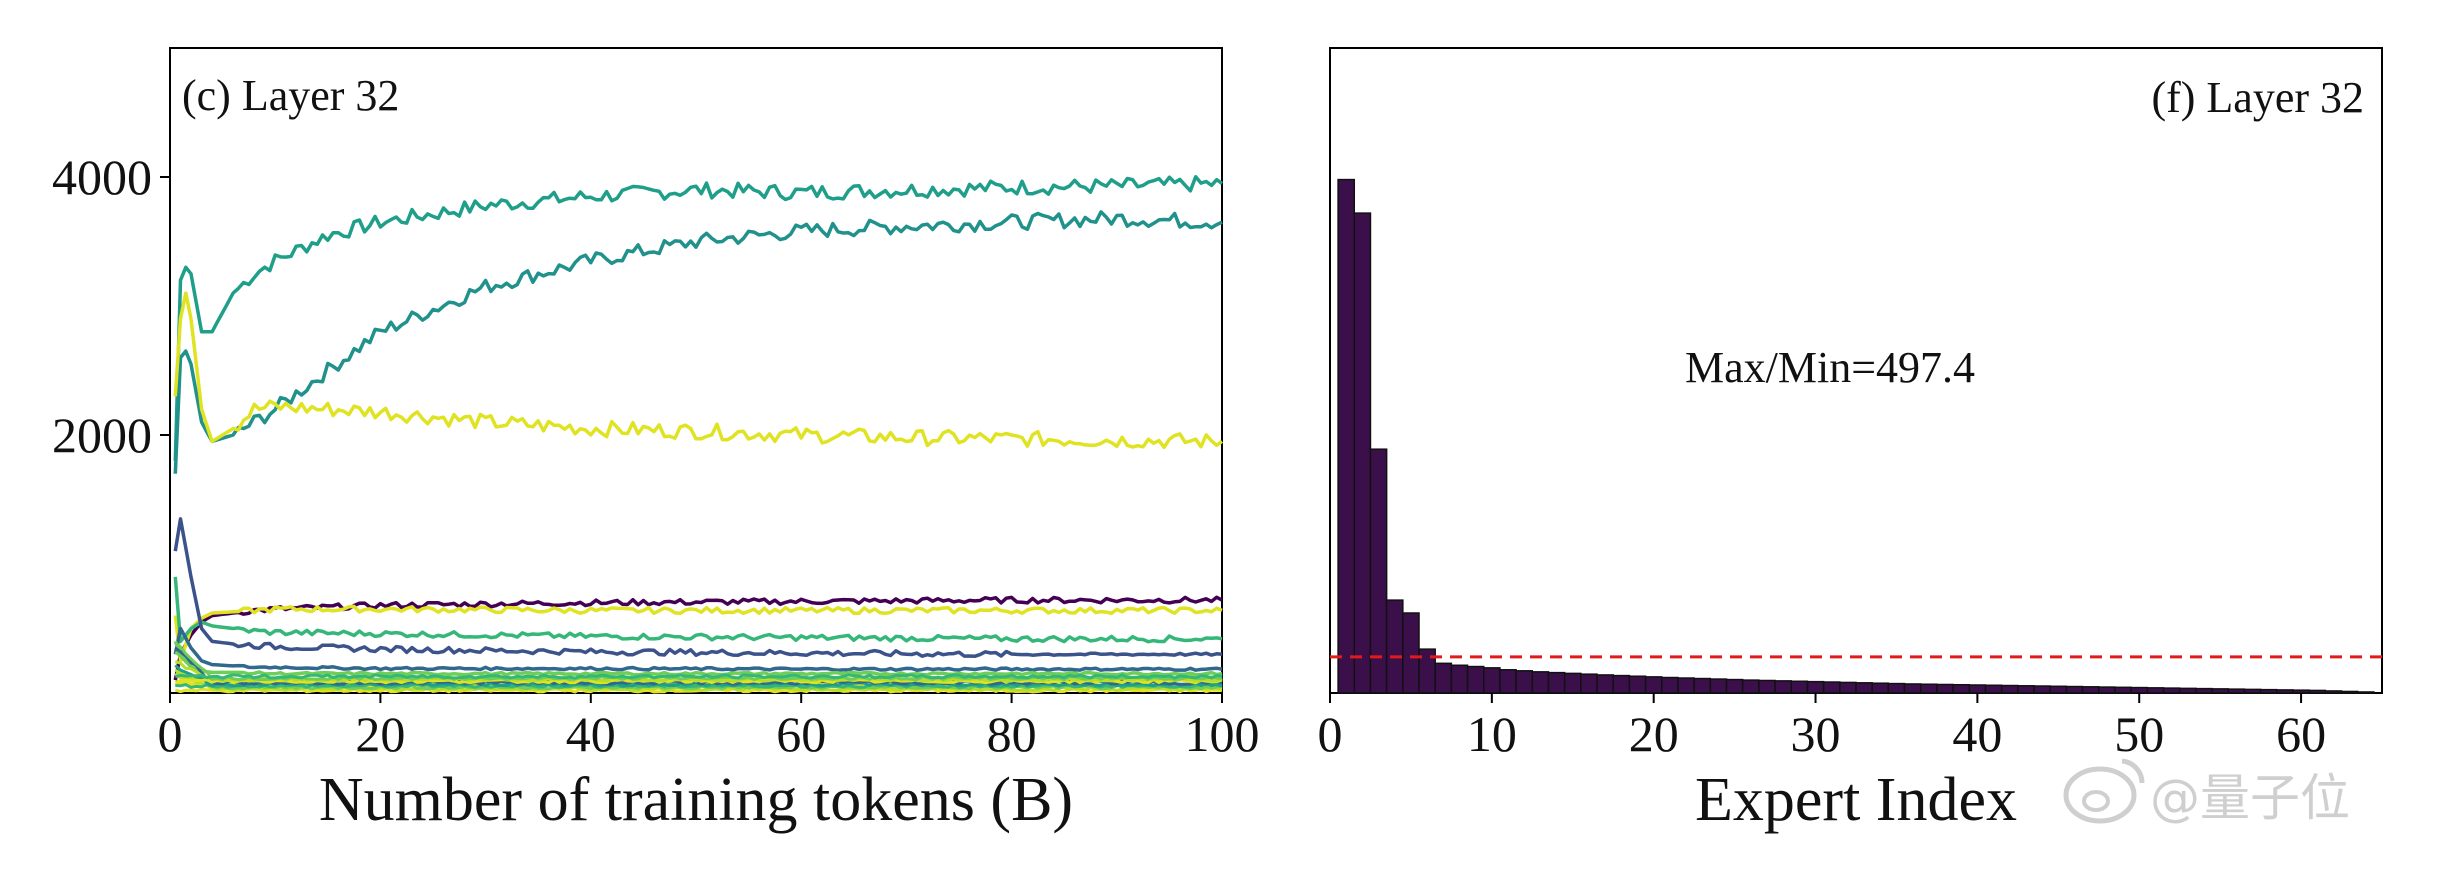 The image size is (2443, 875). What do you see at coordinates (102, 435) in the screenshot?
I see `y-tick-label: 2000` at bounding box center [102, 435].